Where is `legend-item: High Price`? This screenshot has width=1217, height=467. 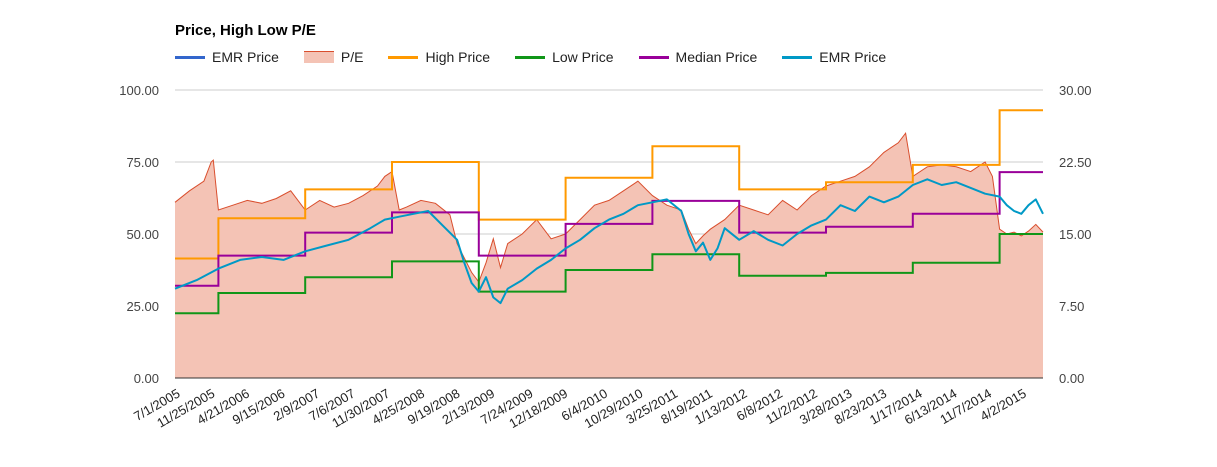
legend-item: High Price is located at coordinates (439, 57).